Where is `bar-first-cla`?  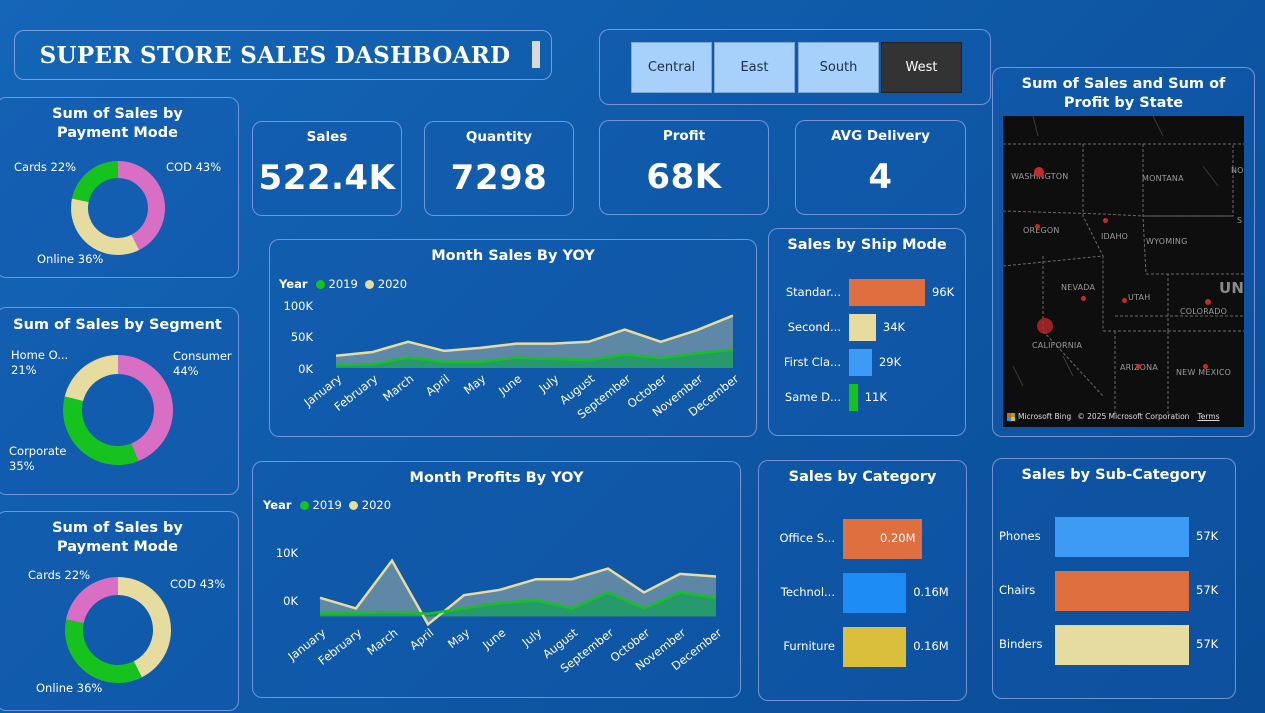
bar-first-cla is located at coordinates (860, 362).